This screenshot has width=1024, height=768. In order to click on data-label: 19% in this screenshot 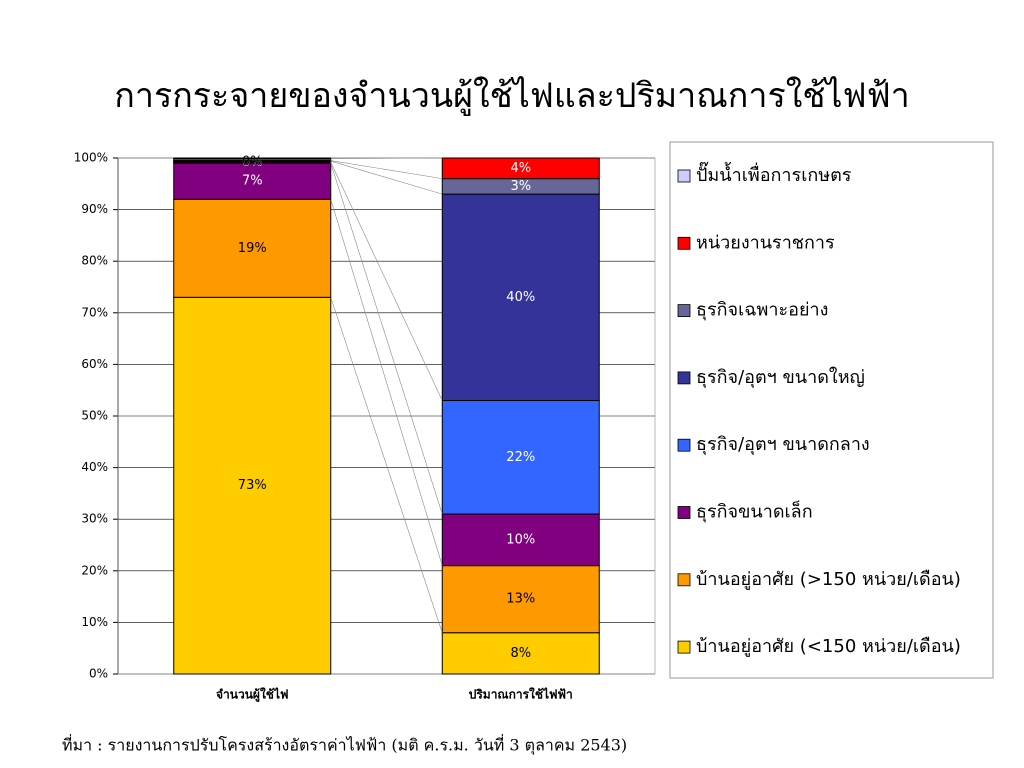, I will do `click(252, 248)`.